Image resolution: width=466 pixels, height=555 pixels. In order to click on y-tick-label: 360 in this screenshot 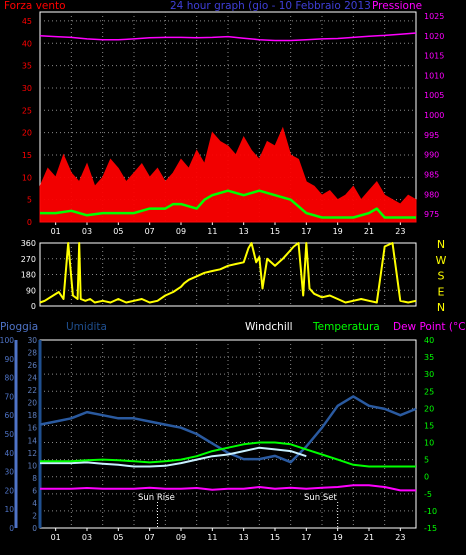, I will do `click(28, 243)`.